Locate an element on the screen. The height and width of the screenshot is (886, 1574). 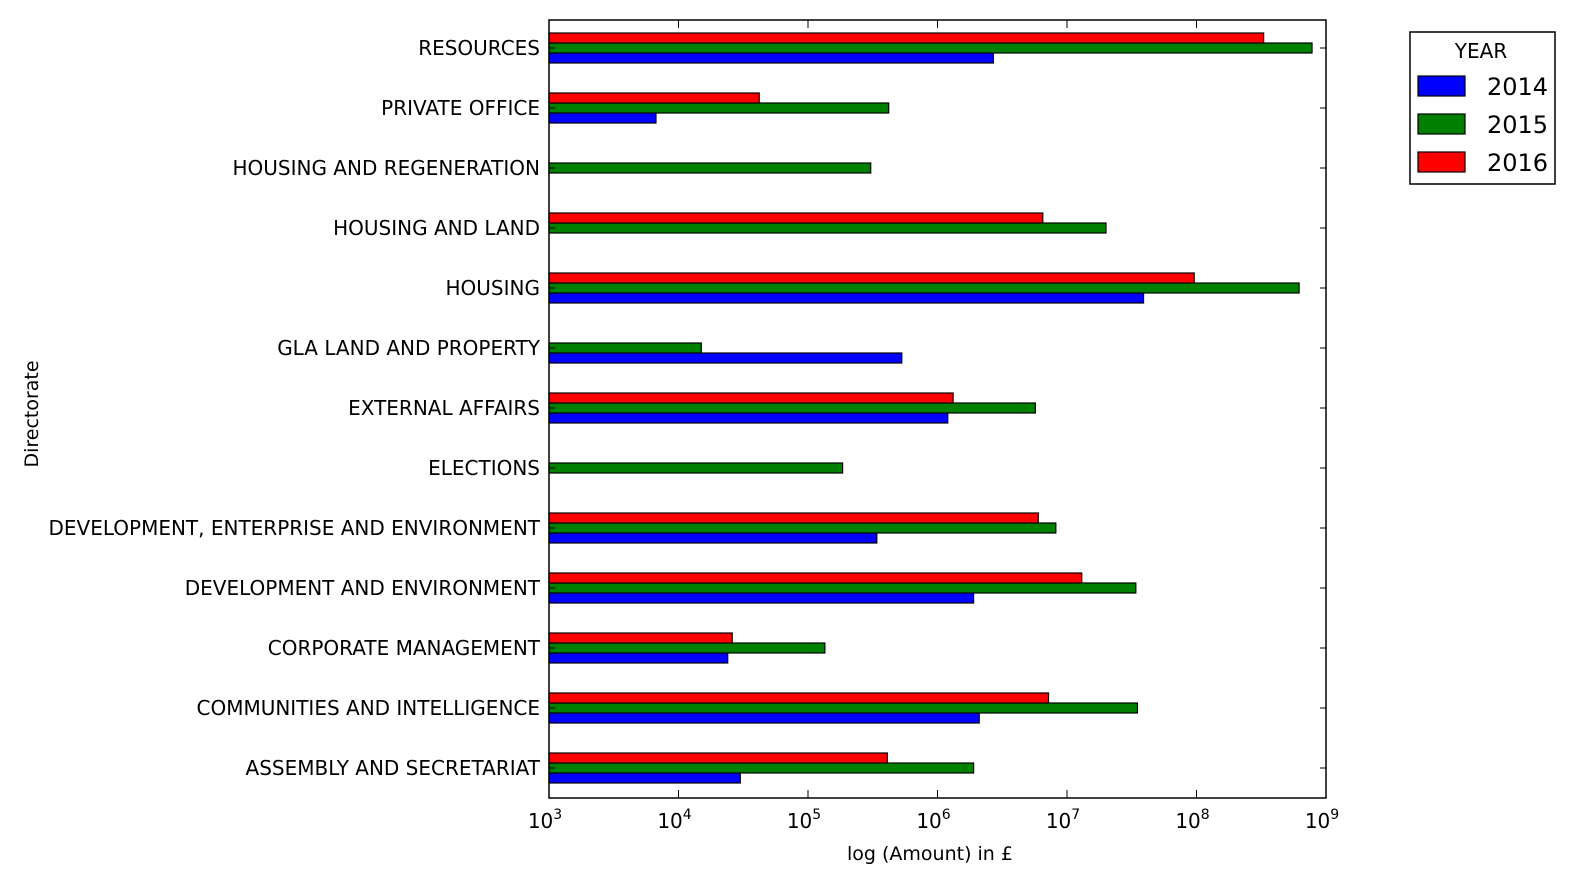
legend-swatch-2014 is located at coordinates (1441, 86).